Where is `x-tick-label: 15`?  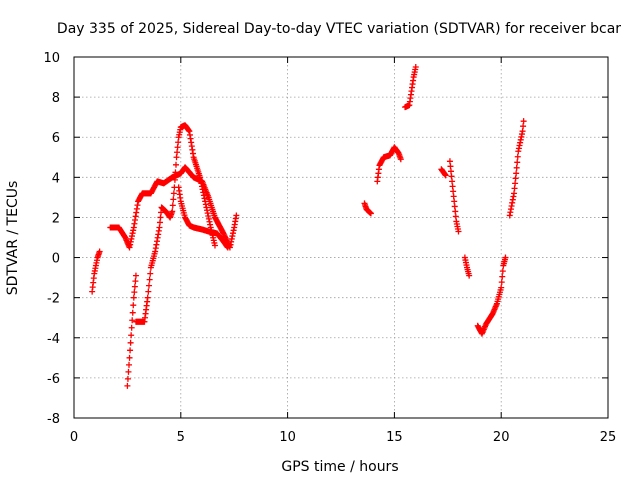
x-tick-label: 15 is located at coordinates (394, 437).